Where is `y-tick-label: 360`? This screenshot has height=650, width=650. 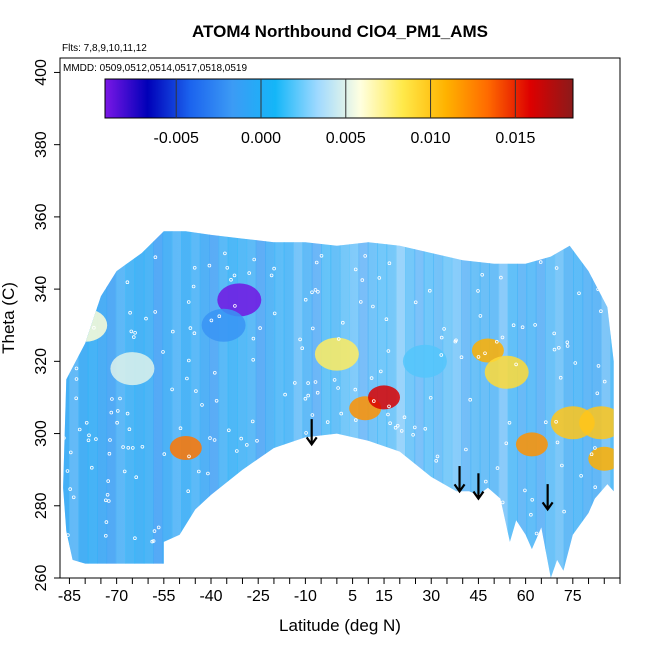 y-tick-label: 360 is located at coordinates (41, 216).